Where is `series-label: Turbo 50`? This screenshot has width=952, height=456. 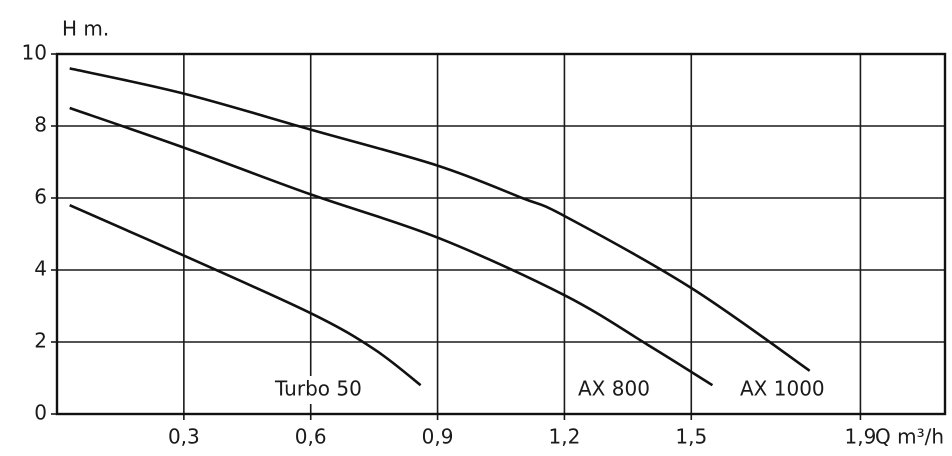 series-label: Turbo 50 is located at coordinates (318, 389).